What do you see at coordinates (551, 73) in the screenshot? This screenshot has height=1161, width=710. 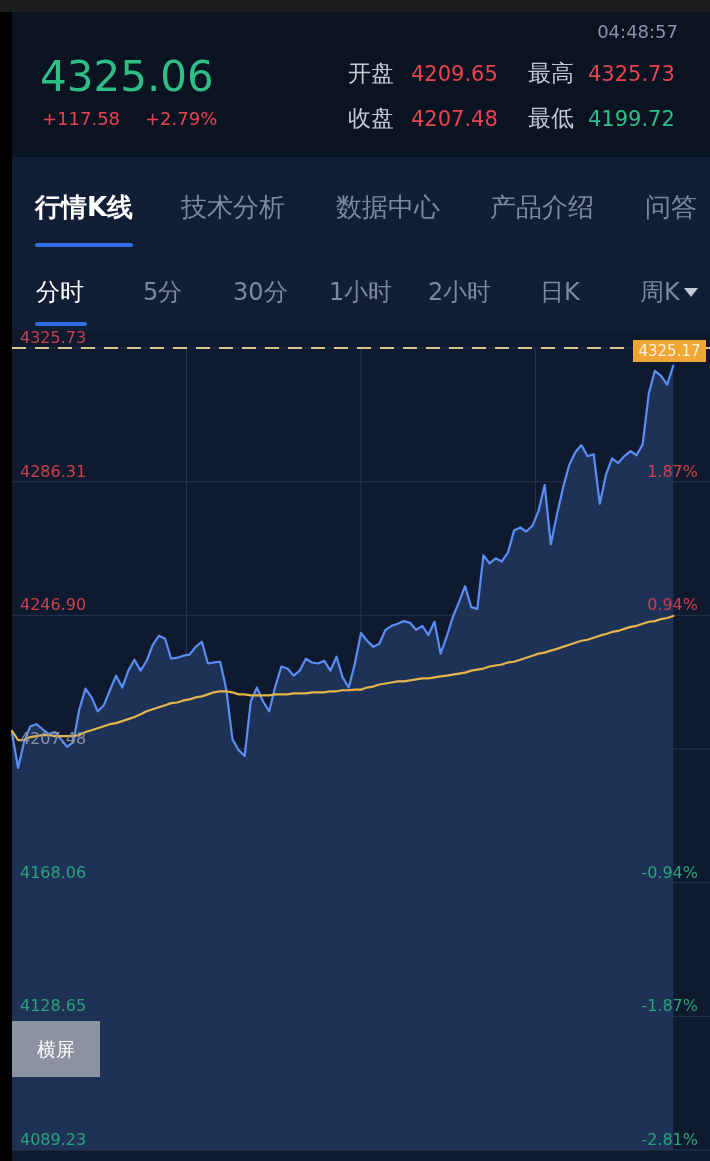 I see `stat-label: 最高` at bounding box center [551, 73].